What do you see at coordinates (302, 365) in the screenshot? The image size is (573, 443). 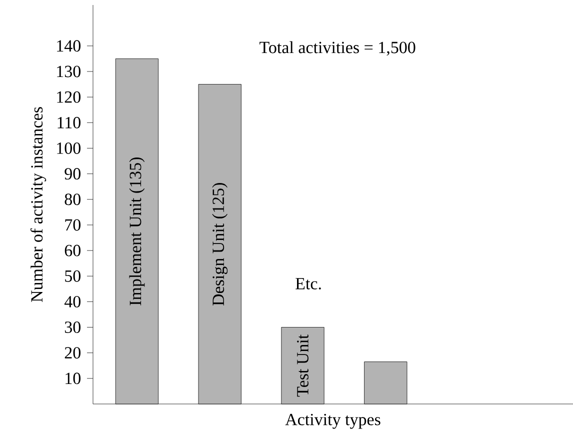 I see `x-tick-label: Test Unit` at bounding box center [302, 365].